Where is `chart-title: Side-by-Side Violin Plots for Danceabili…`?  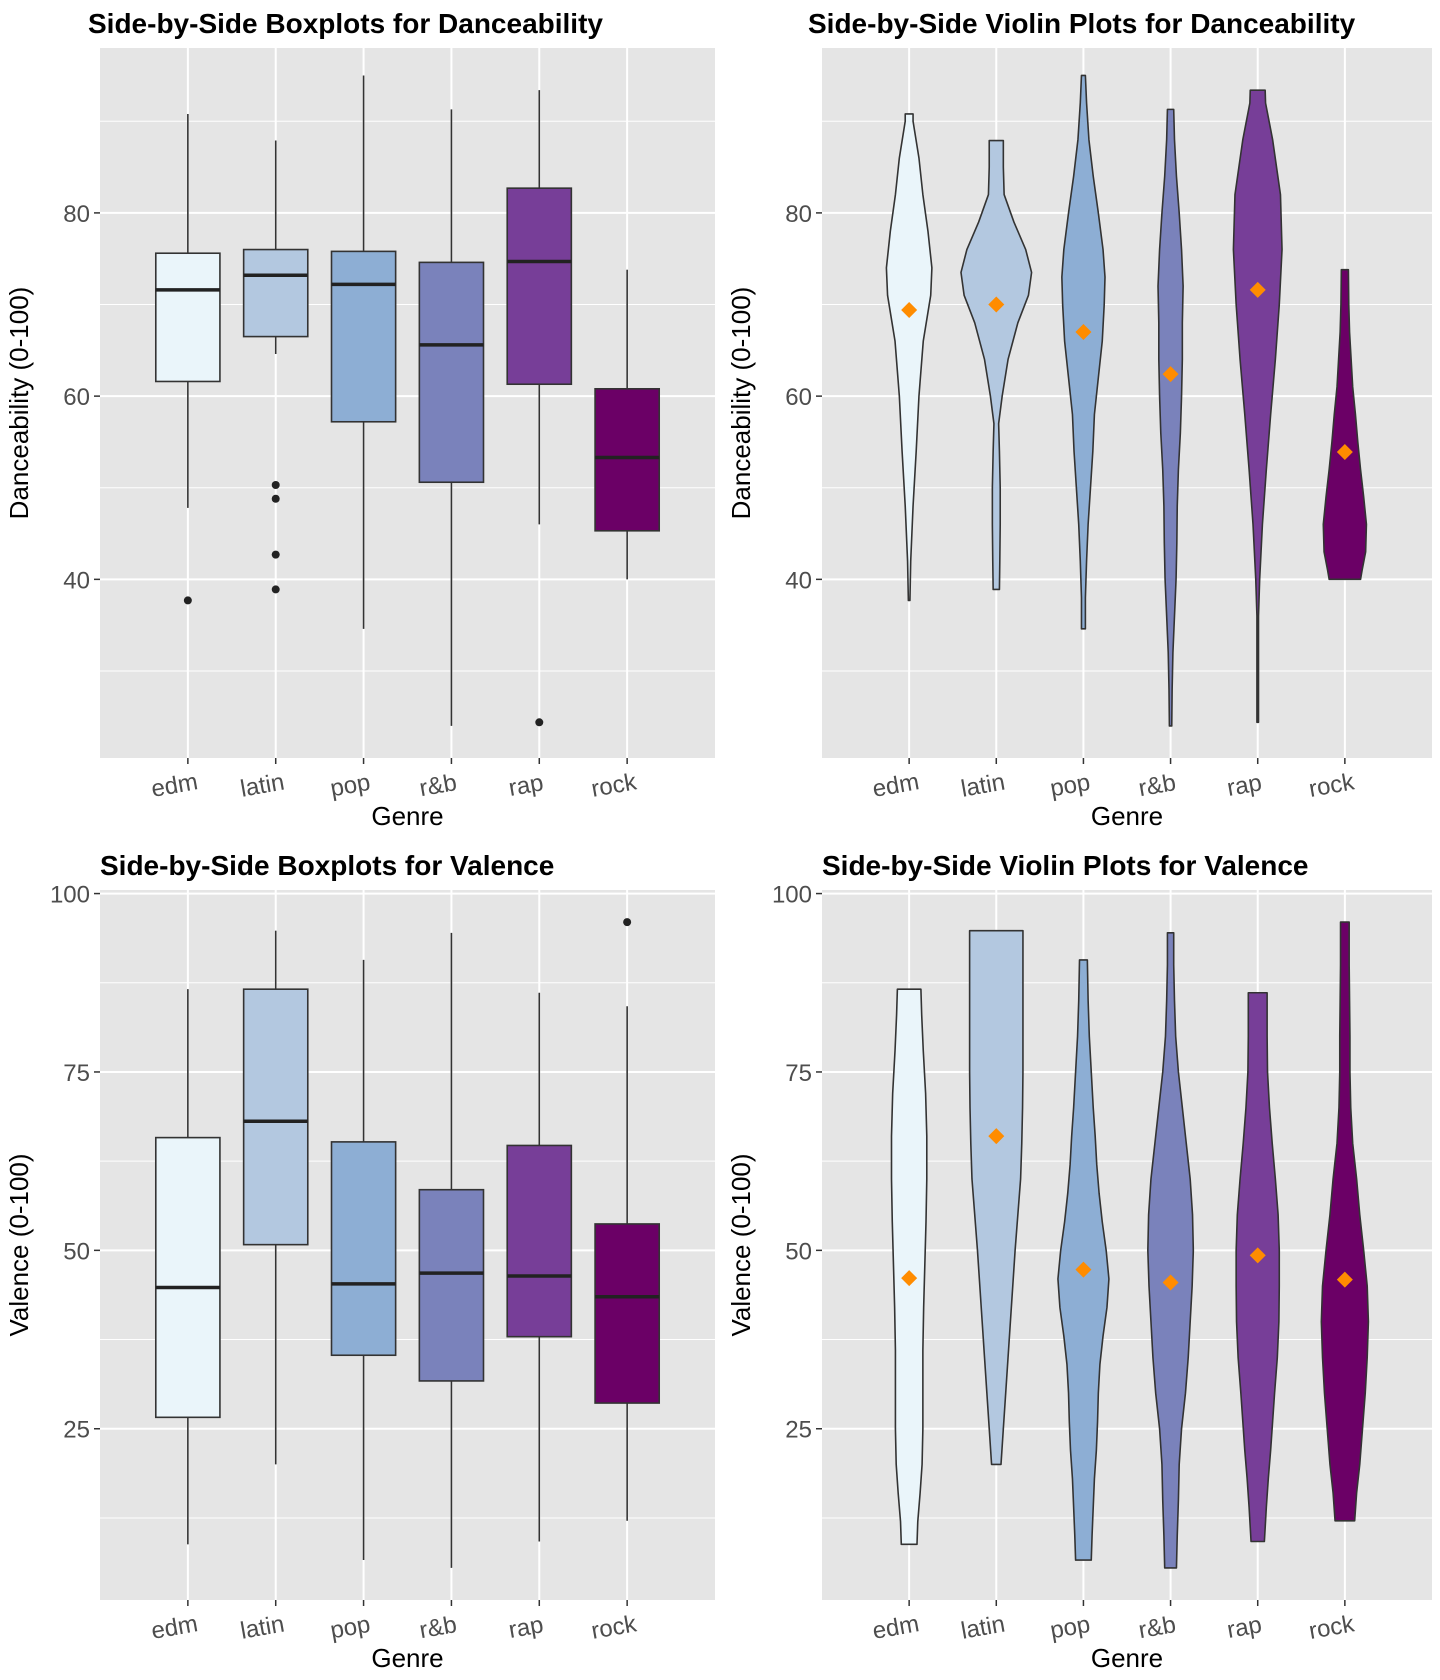 chart-title: Side-by-Side Violin Plots for Danceabili… is located at coordinates (1082, 23).